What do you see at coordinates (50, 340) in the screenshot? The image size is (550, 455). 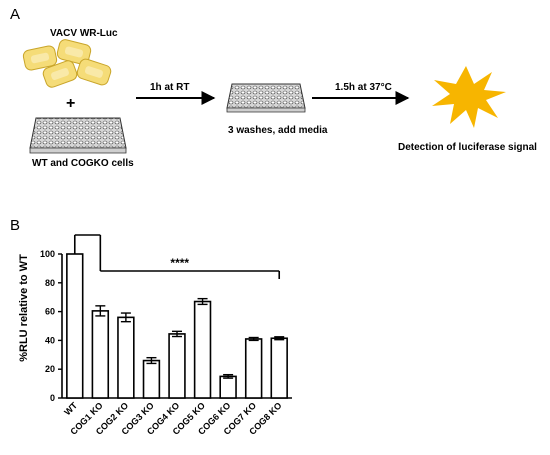 I see `y-tick-label: 40` at bounding box center [50, 340].